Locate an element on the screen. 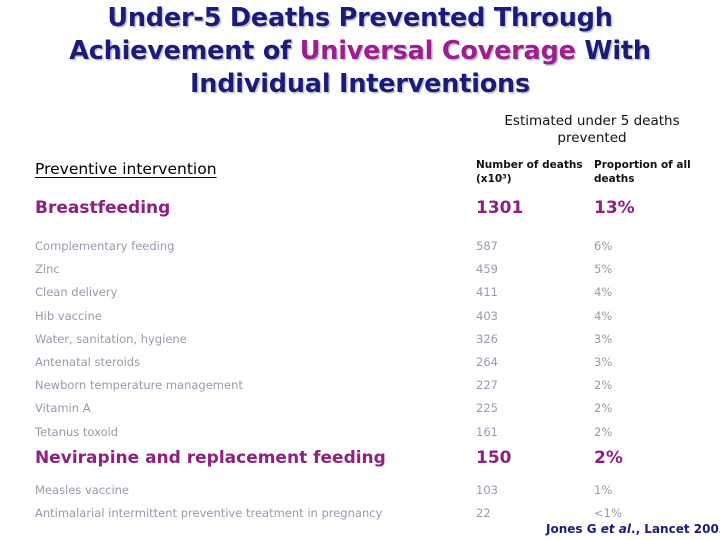  source-citation: Jones G et al., Lancet 2003 is located at coordinates (633, 529).